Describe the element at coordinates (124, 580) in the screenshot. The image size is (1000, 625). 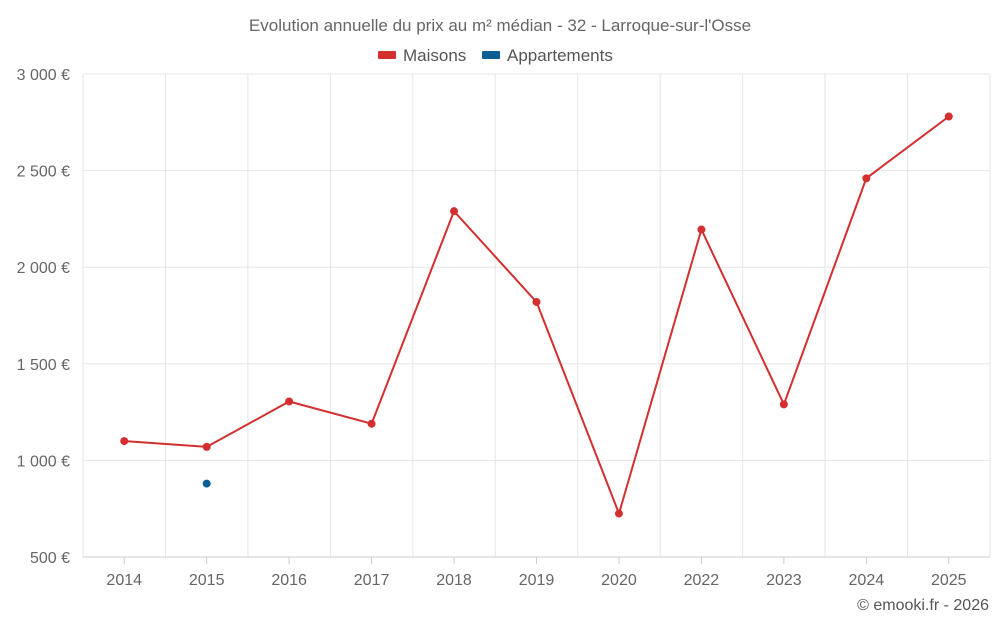
I see `x-tick-label: 2014` at that location.